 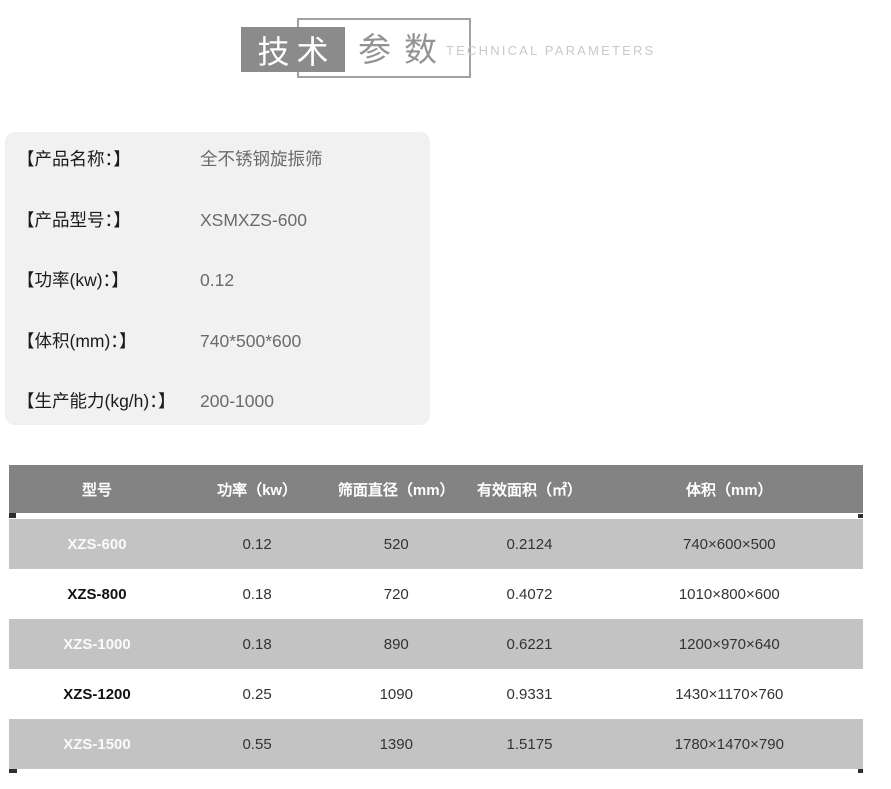 What do you see at coordinates (257, 744) in the screenshot?
I see `spec-cell-power: 0.55` at bounding box center [257, 744].